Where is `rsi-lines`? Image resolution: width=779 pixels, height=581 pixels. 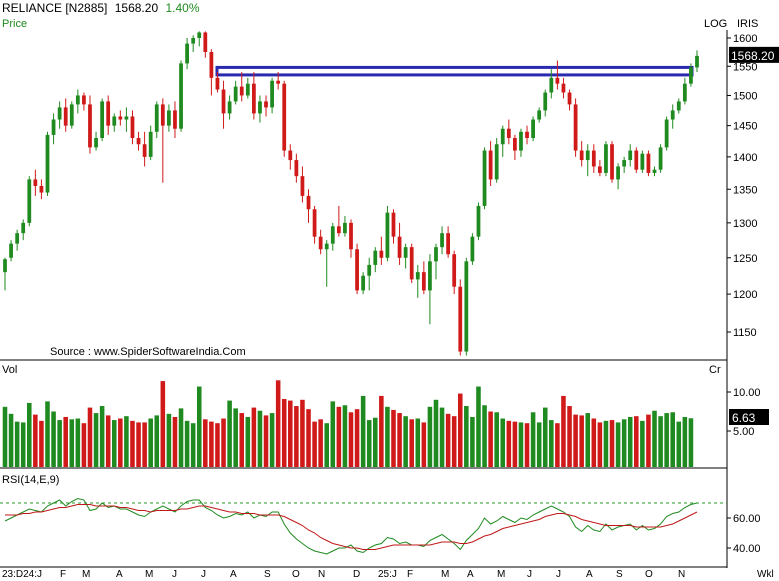
rsi-lines is located at coordinates (363, 526).